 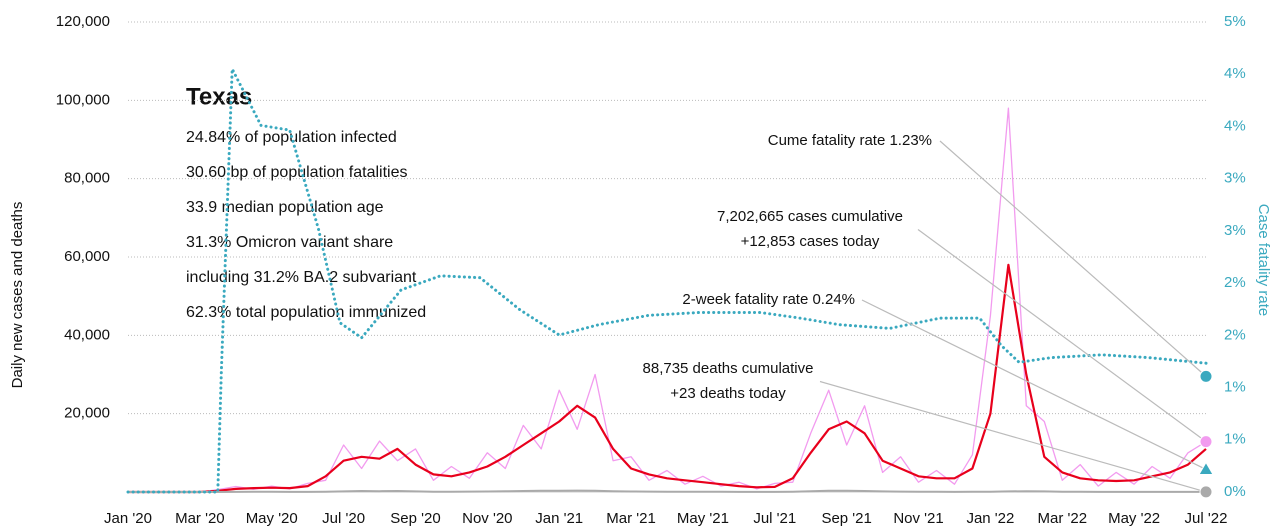 What do you see at coordinates (128, 518) in the screenshot?
I see `x-tick-label: Jan '20` at bounding box center [128, 518].